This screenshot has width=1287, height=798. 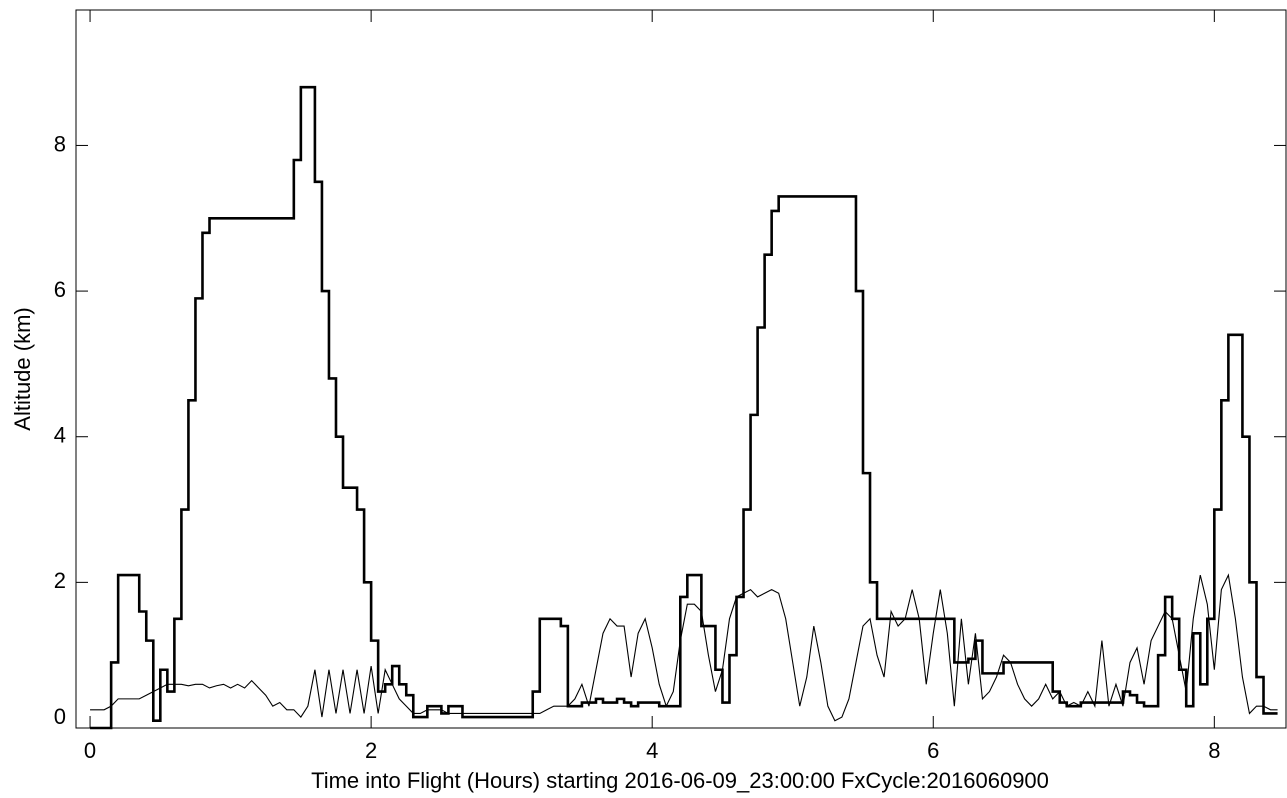 What do you see at coordinates (90, 750) in the screenshot?
I see `x-tick-label: 0` at bounding box center [90, 750].